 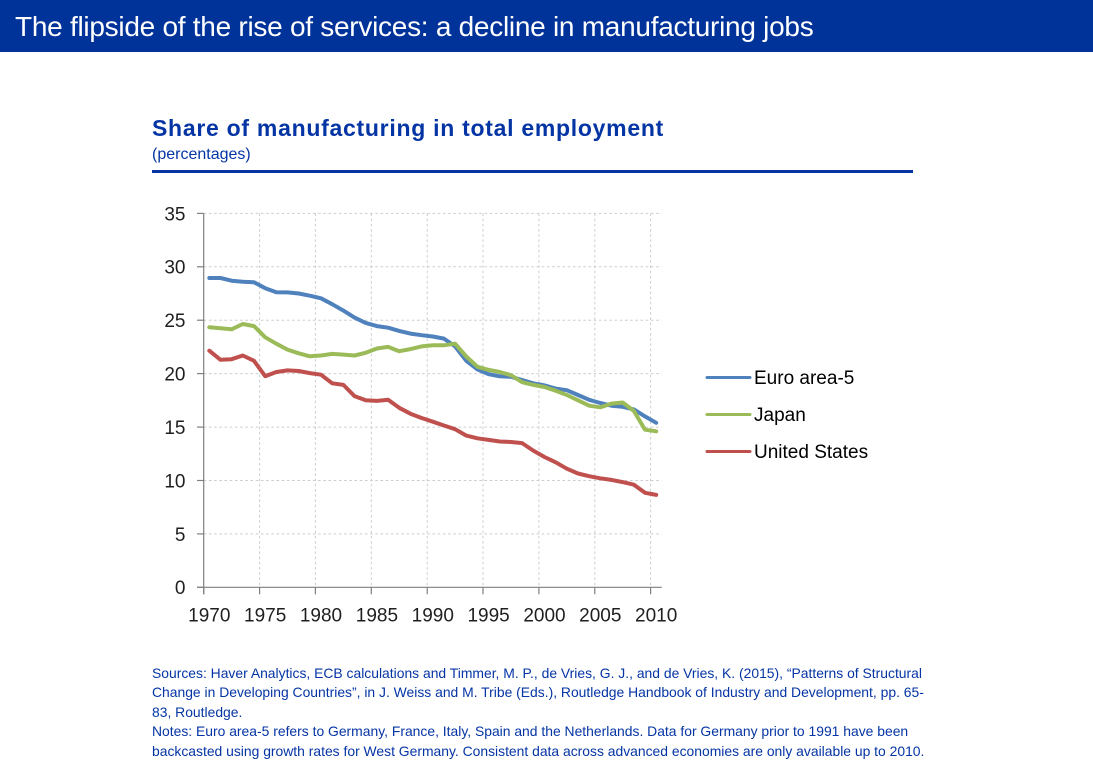 I want to click on svg-text: 1985, so click(x=377, y=616).